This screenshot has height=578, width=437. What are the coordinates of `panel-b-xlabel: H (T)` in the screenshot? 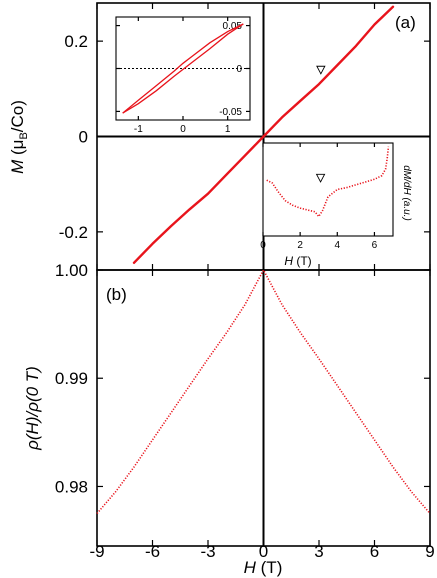 It's located at (263, 567).